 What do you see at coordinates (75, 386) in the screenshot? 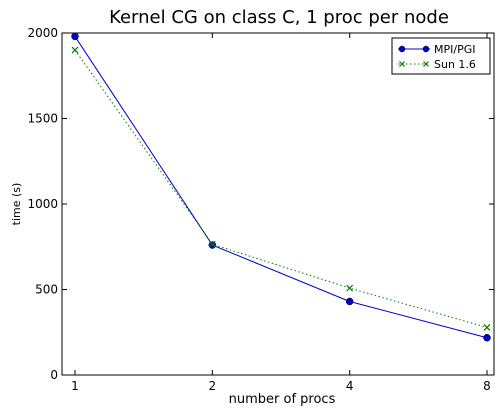
I see `x-tick-label: 1` at bounding box center [75, 386].